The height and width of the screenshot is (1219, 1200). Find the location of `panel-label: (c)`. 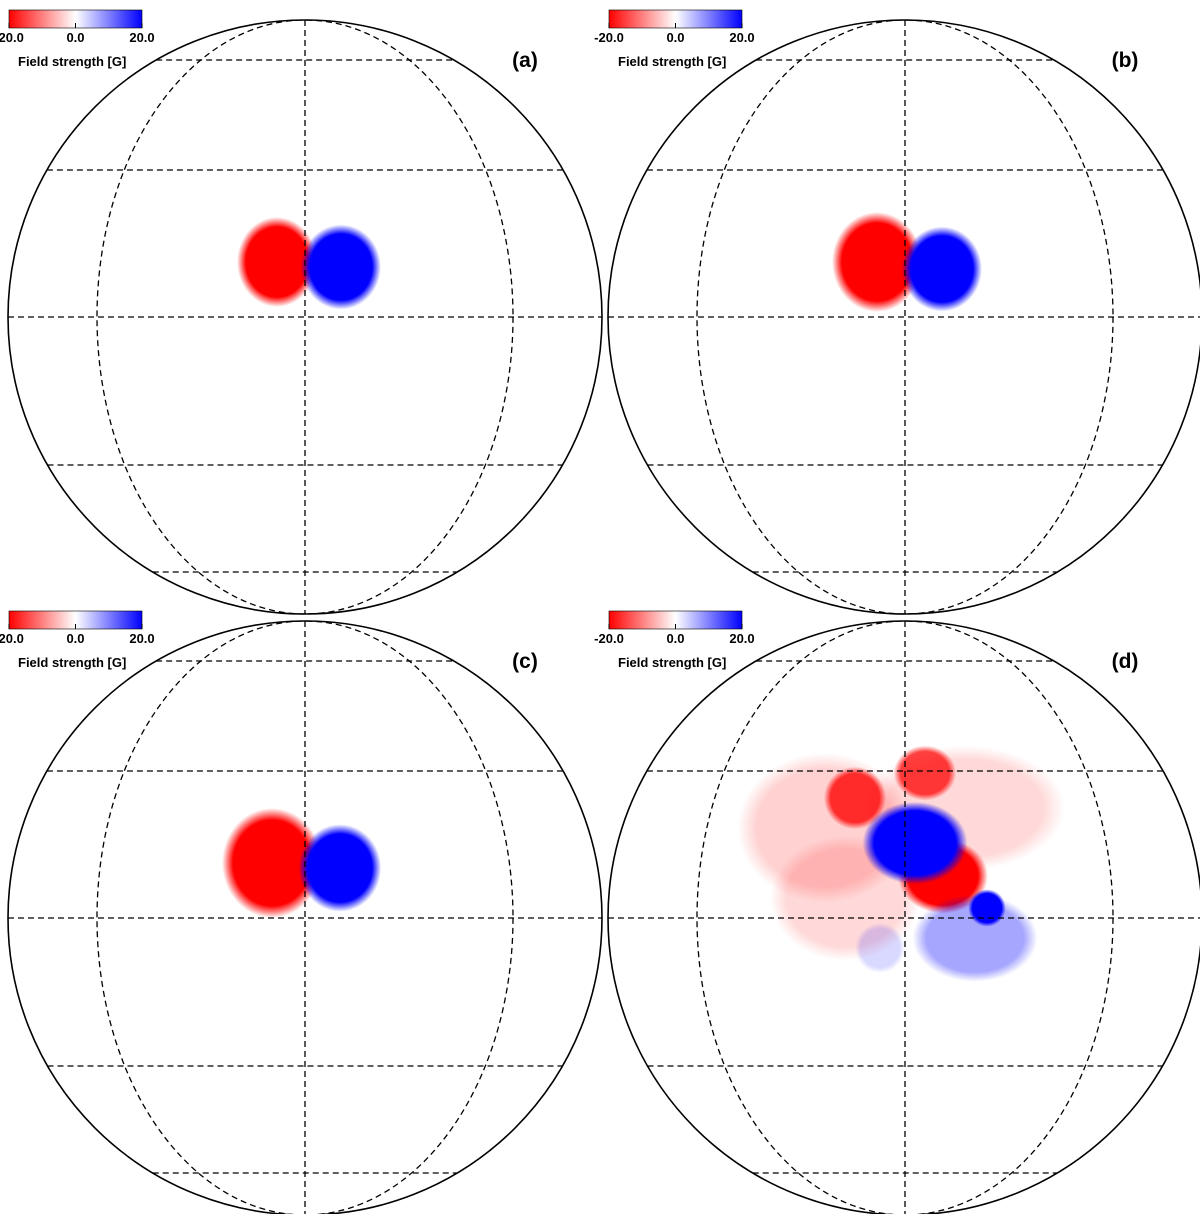

panel-label: (c) is located at coordinates (525, 661).